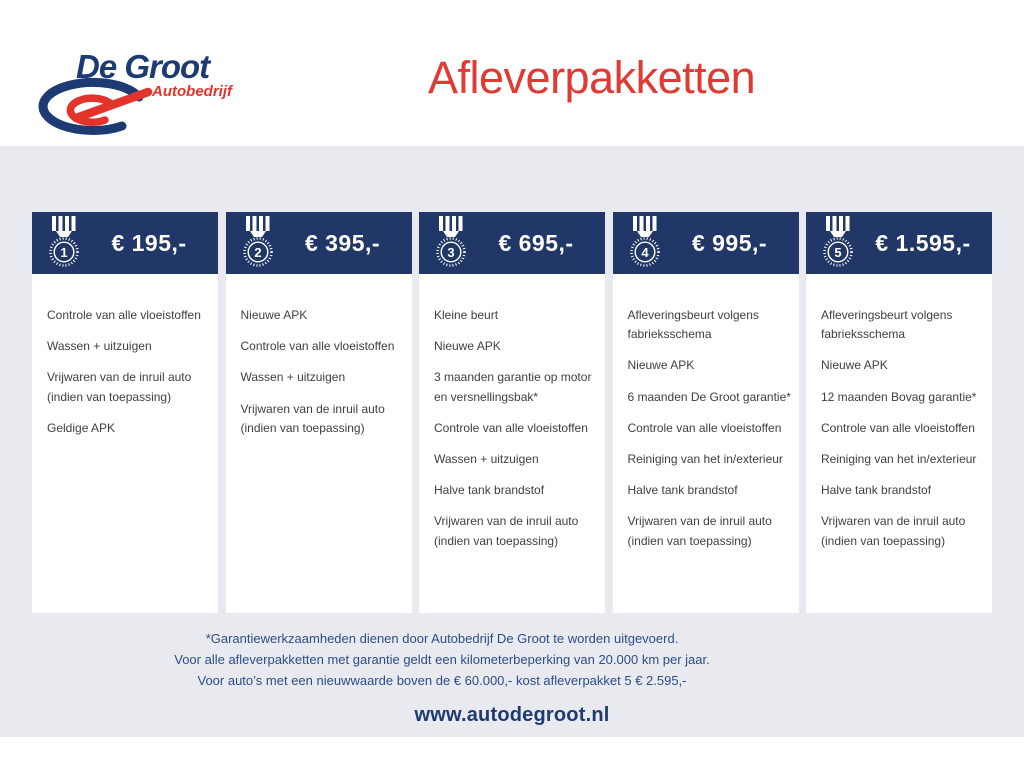 The image size is (1024, 768). I want to click on package-price: € 995,-, so click(729, 242).